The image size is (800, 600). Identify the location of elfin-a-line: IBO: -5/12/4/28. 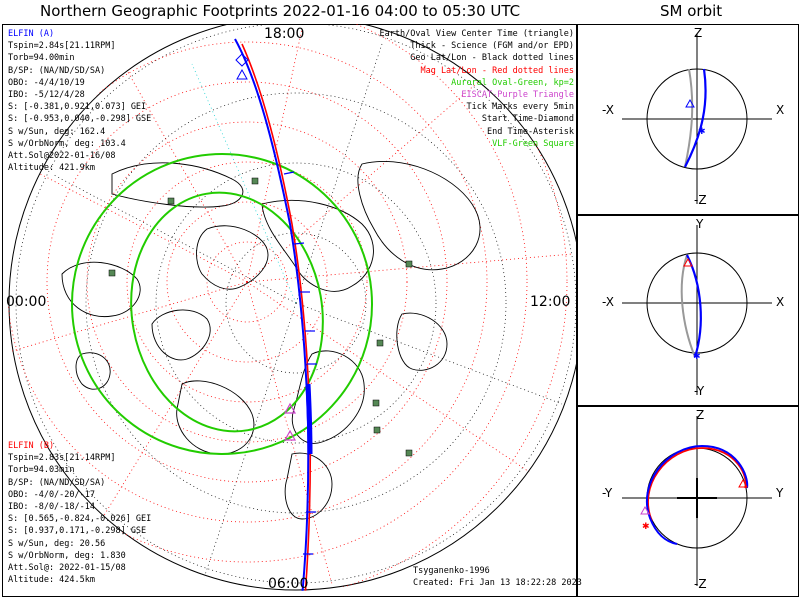
(46, 95).